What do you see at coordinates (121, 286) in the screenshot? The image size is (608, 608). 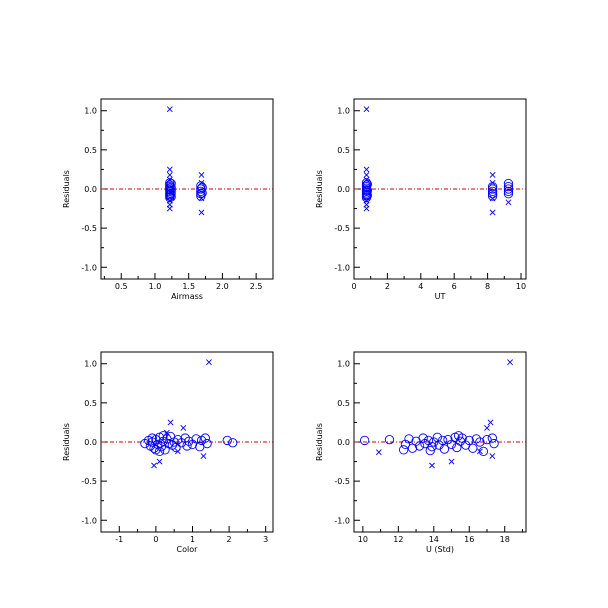 I see `x-tick-label: 0.5` at bounding box center [121, 286].